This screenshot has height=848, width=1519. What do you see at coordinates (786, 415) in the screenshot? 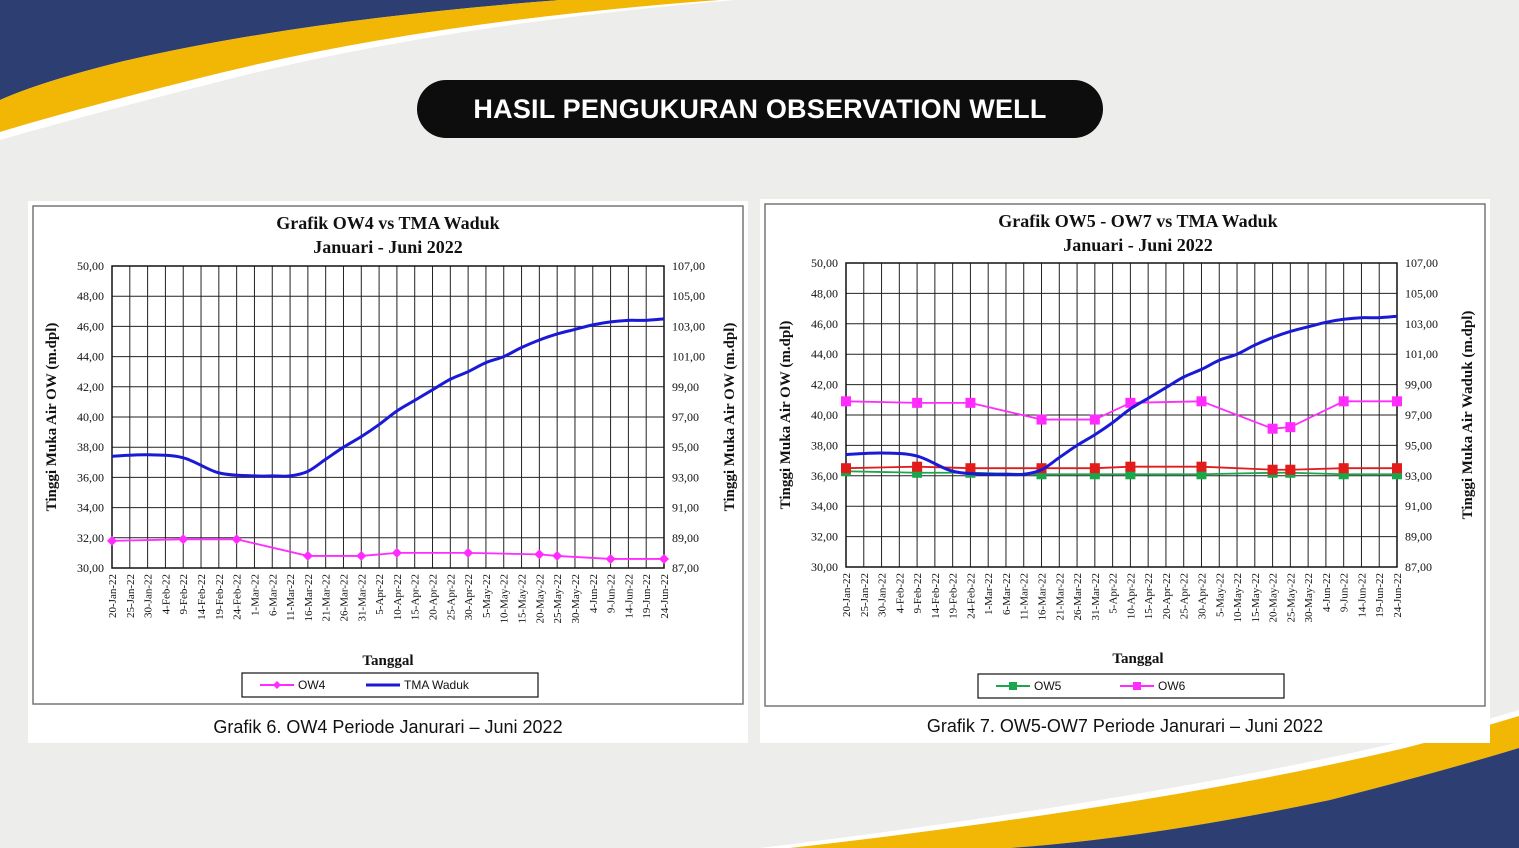
I see `y-axis-label: Tinggi Muka Air OW (m.dpl)` at bounding box center [786, 415].